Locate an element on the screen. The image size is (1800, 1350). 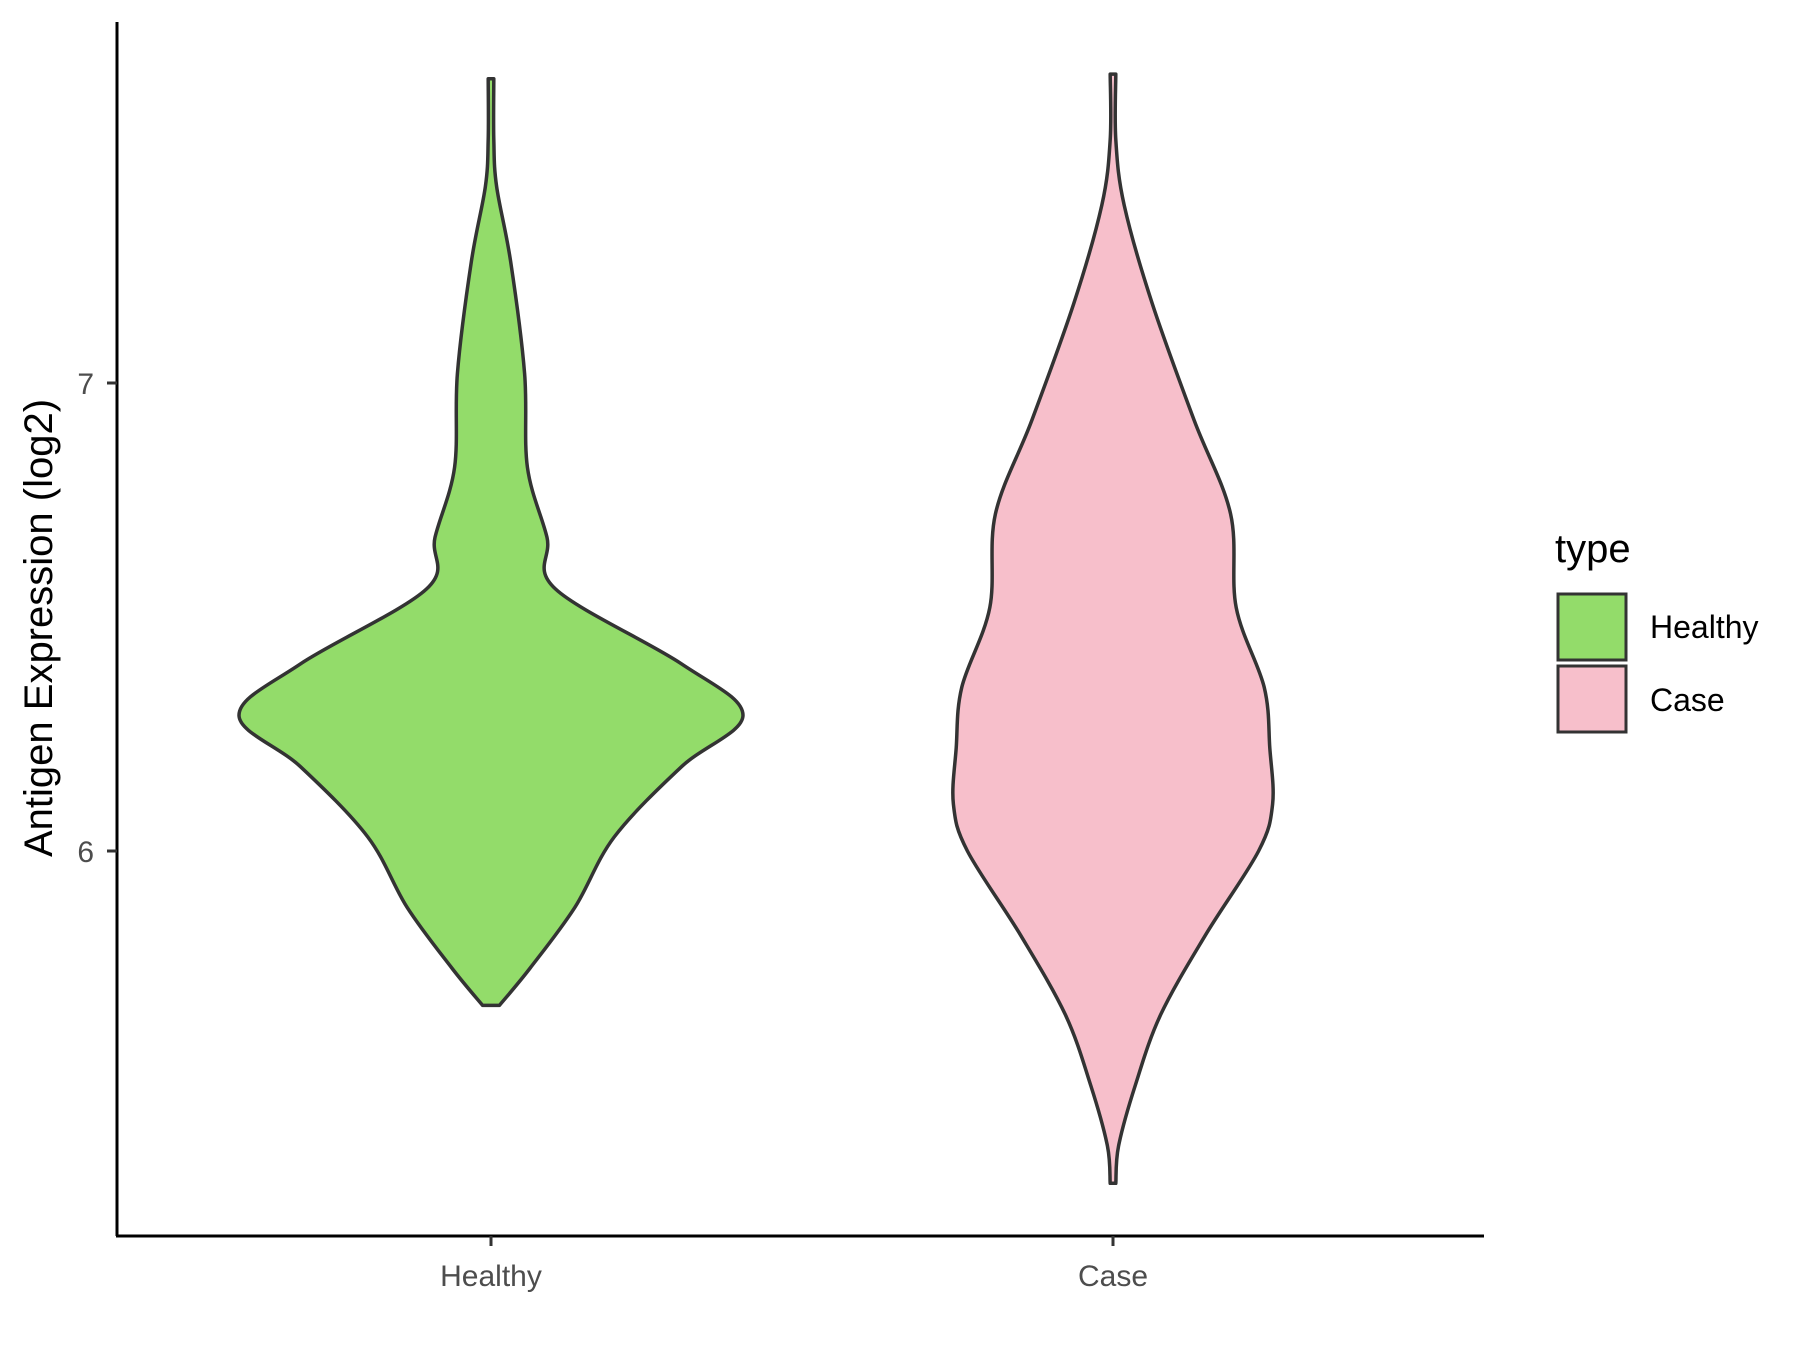
x-tick-label-case: Case is located at coordinates (1113, 1276).